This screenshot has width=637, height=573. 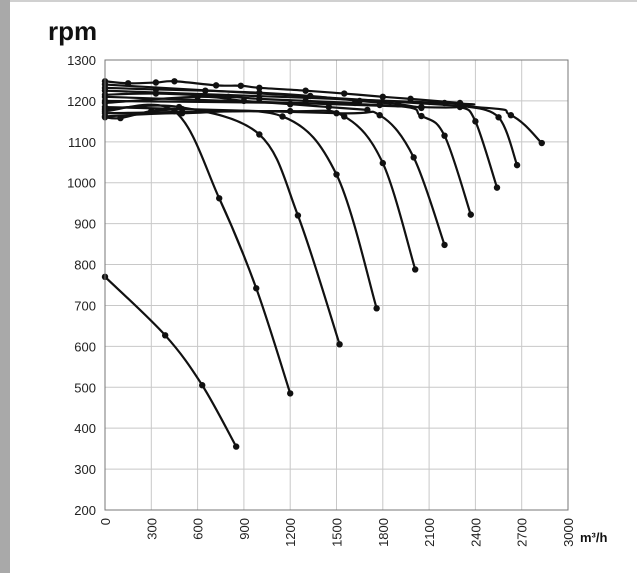 What do you see at coordinates (522, 532) in the screenshot?
I see `x-tick-label: 2700` at bounding box center [522, 532].